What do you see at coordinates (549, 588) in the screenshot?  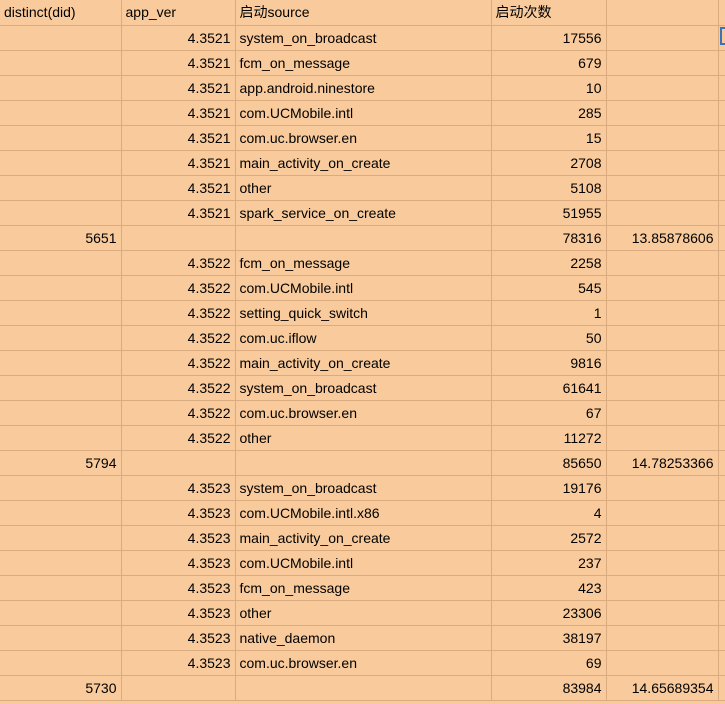 I see `launch-count-cell: 423` at bounding box center [549, 588].